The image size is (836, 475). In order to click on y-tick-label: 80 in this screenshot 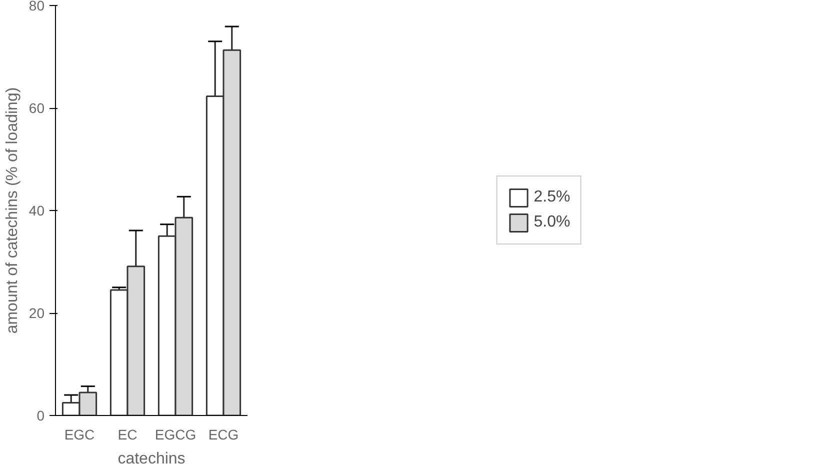, I will do `click(36, 7)`.